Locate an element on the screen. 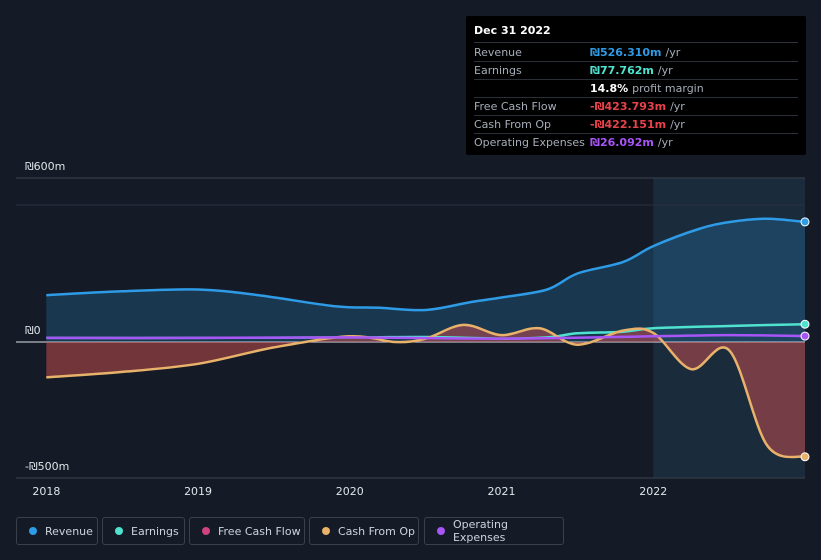  tooltip-row-label is located at coordinates (532, 88).